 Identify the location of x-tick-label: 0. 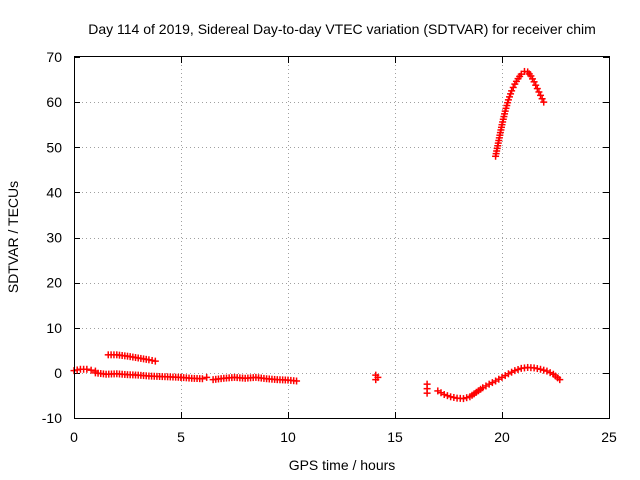
(74, 437).